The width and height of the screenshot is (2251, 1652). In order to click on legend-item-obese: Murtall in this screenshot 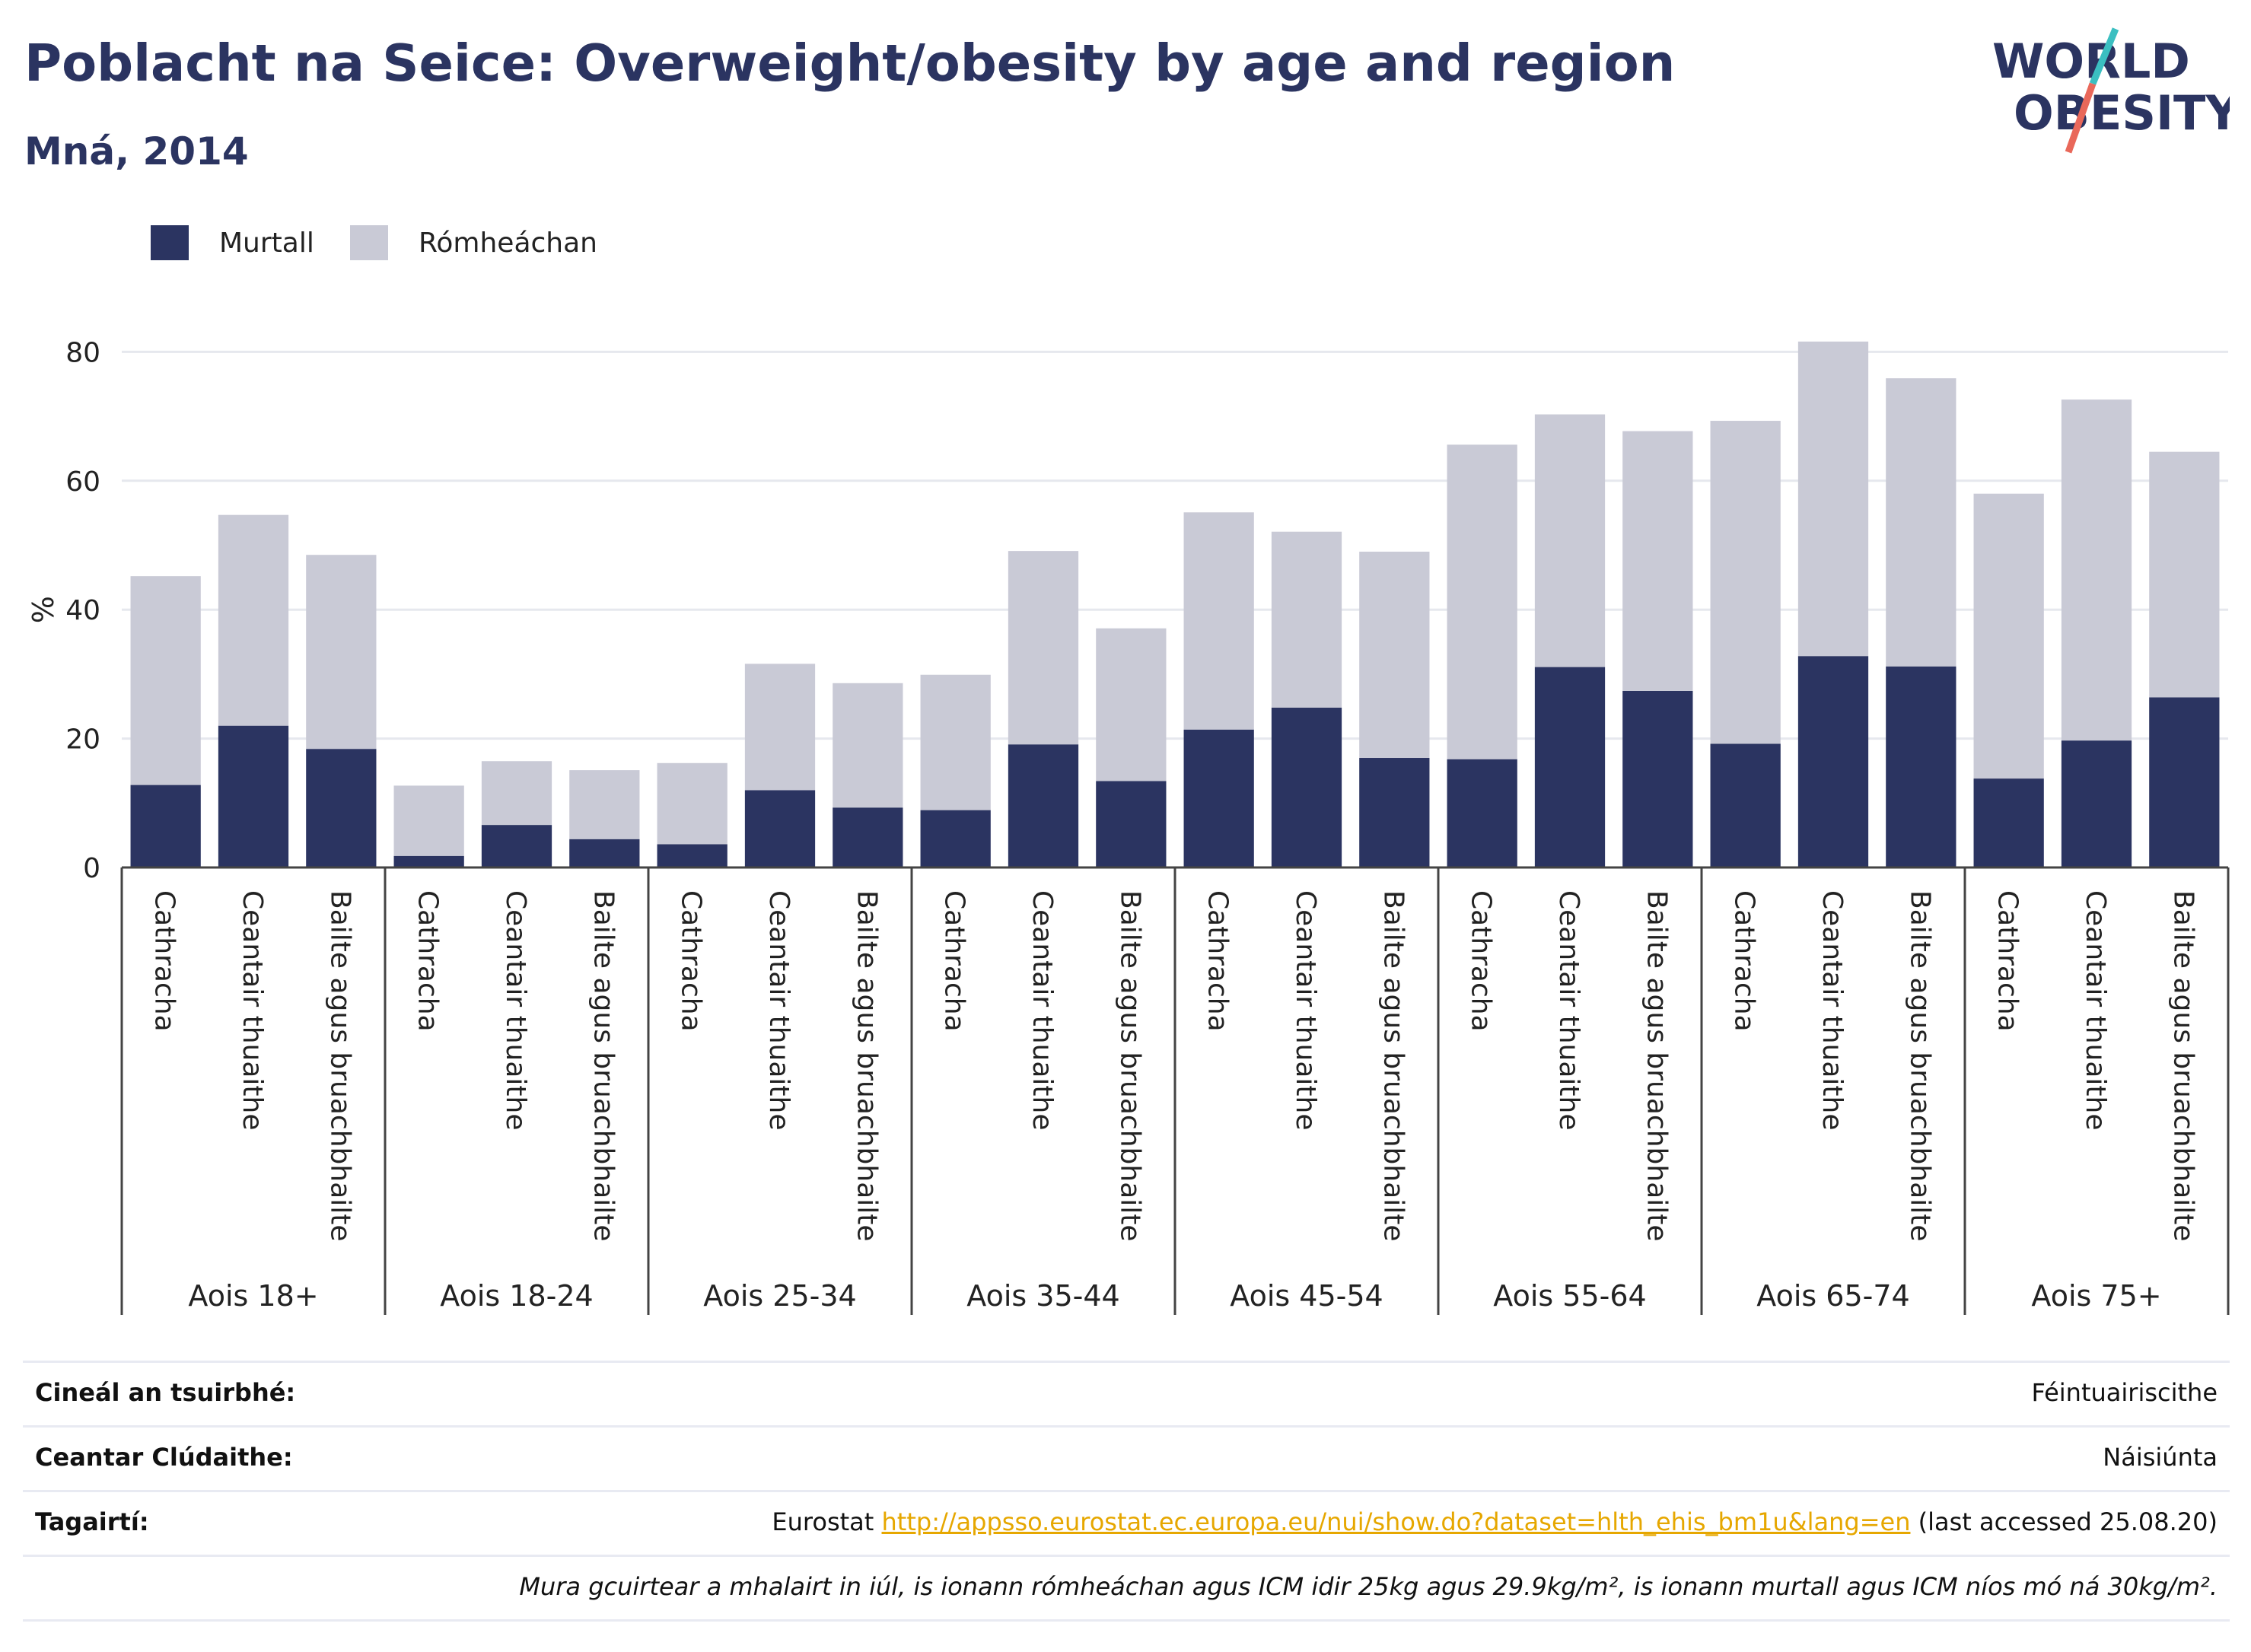, I will do `click(232, 242)`.